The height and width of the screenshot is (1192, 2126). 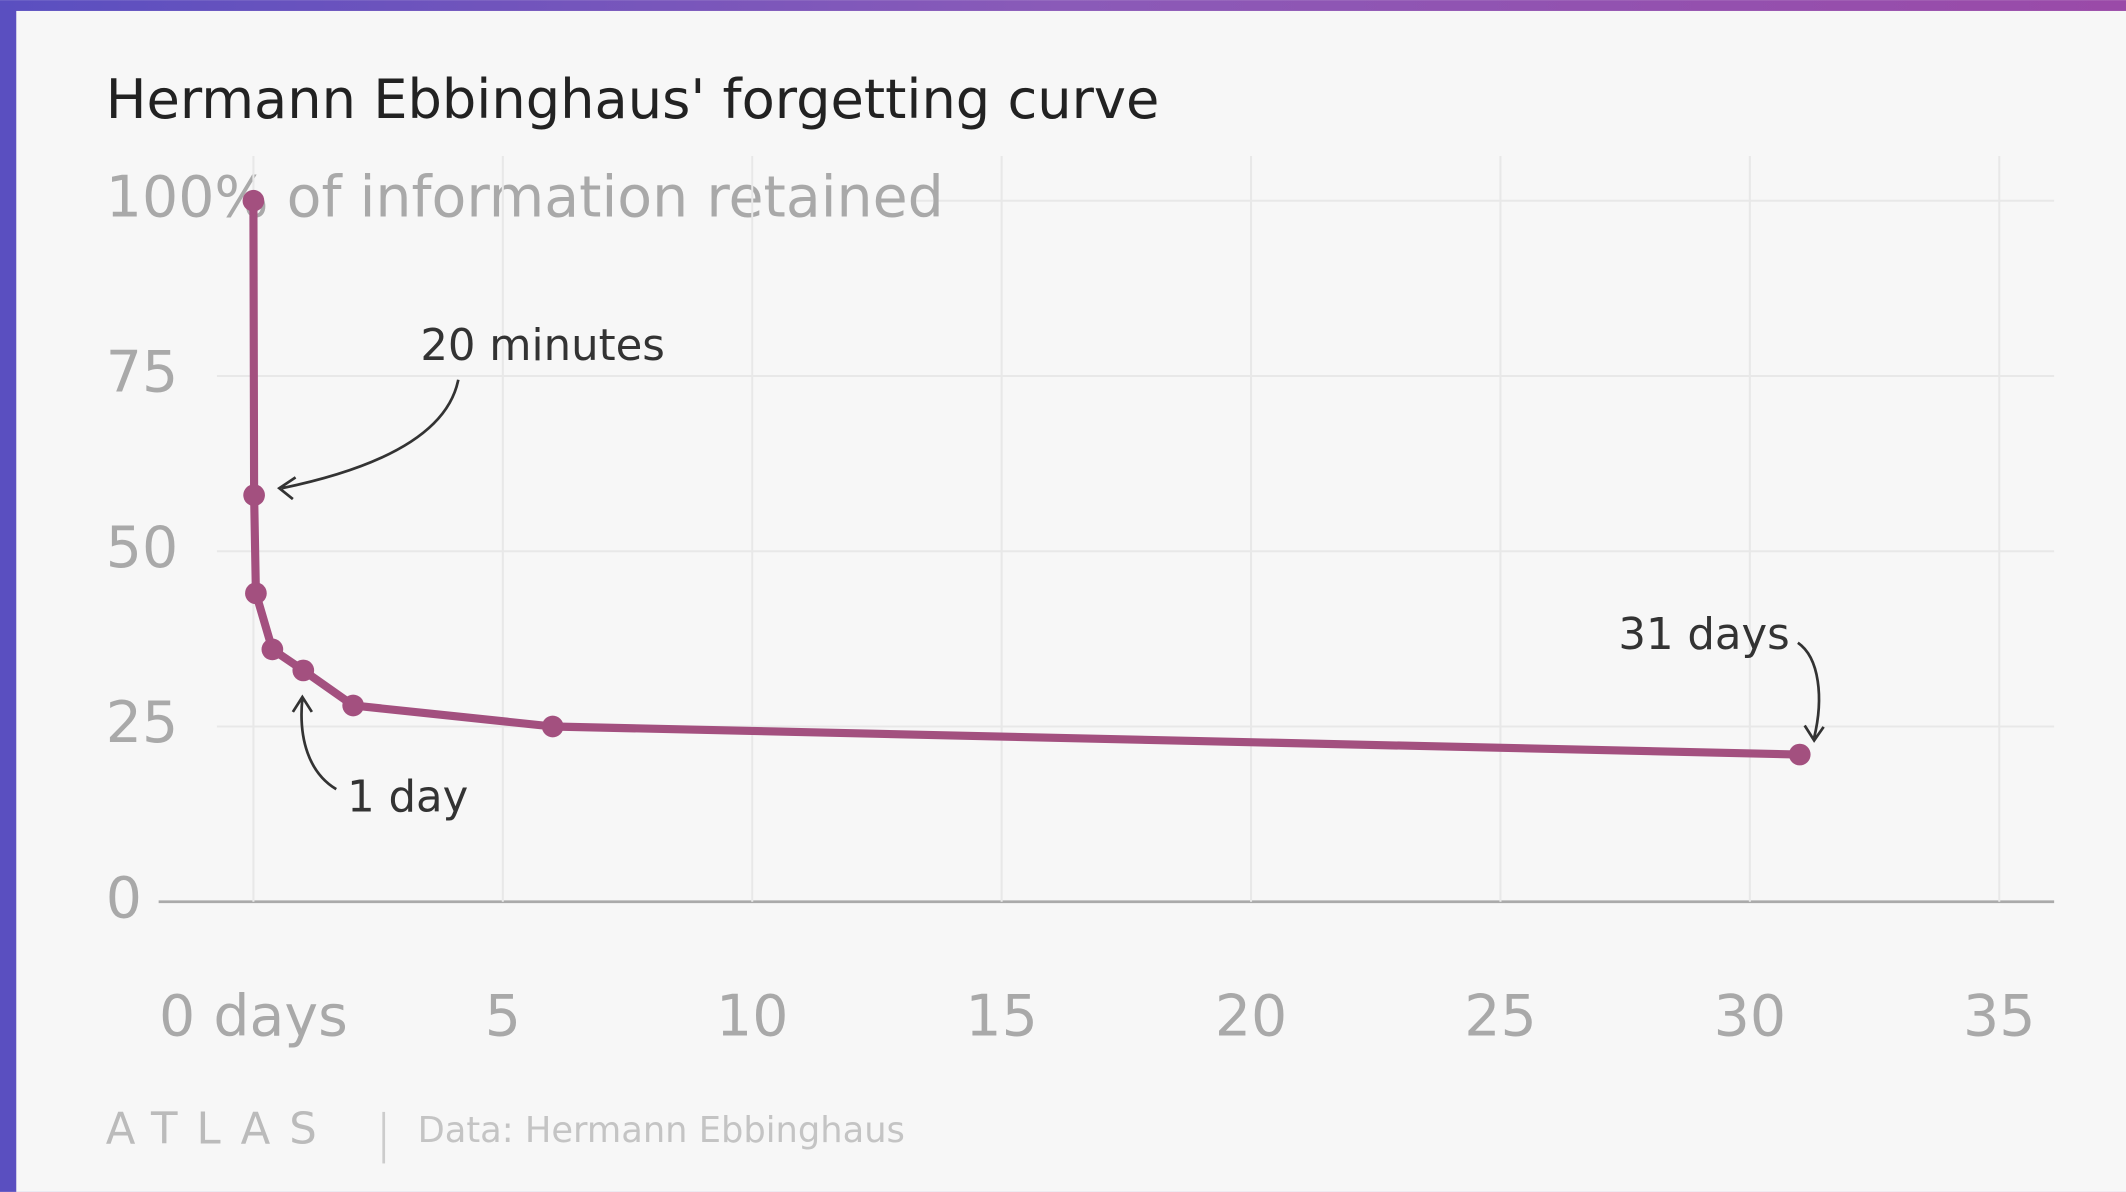 What do you see at coordinates (407, 798) in the screenshot?
I see `annotation: 1 day` at bounding box center [407, 798].